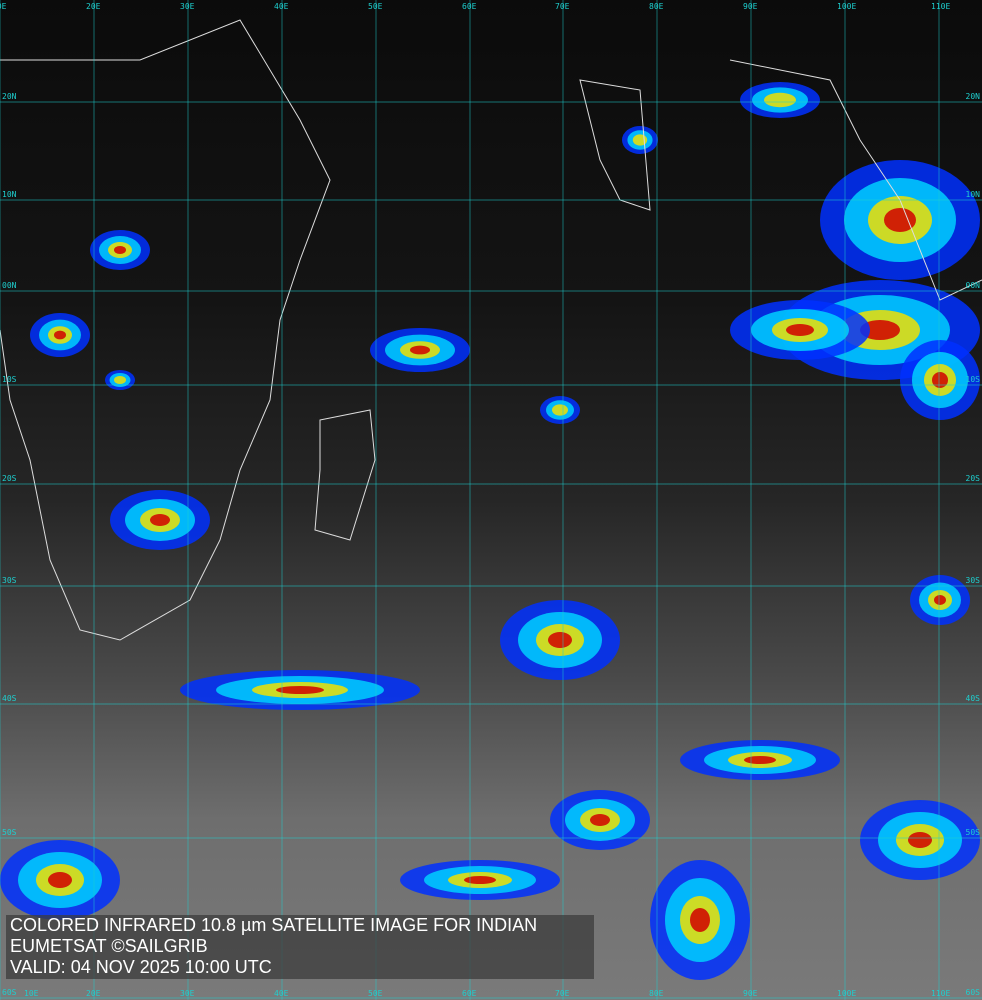 The width and height of the screenshot is (982, 1000). What do you see at coordinates (141, 967) in the screenshot?
I see `caption-valid-time: VALID: 04 NOV 2025 10:00 UTC` at bounding box center [141, 967].